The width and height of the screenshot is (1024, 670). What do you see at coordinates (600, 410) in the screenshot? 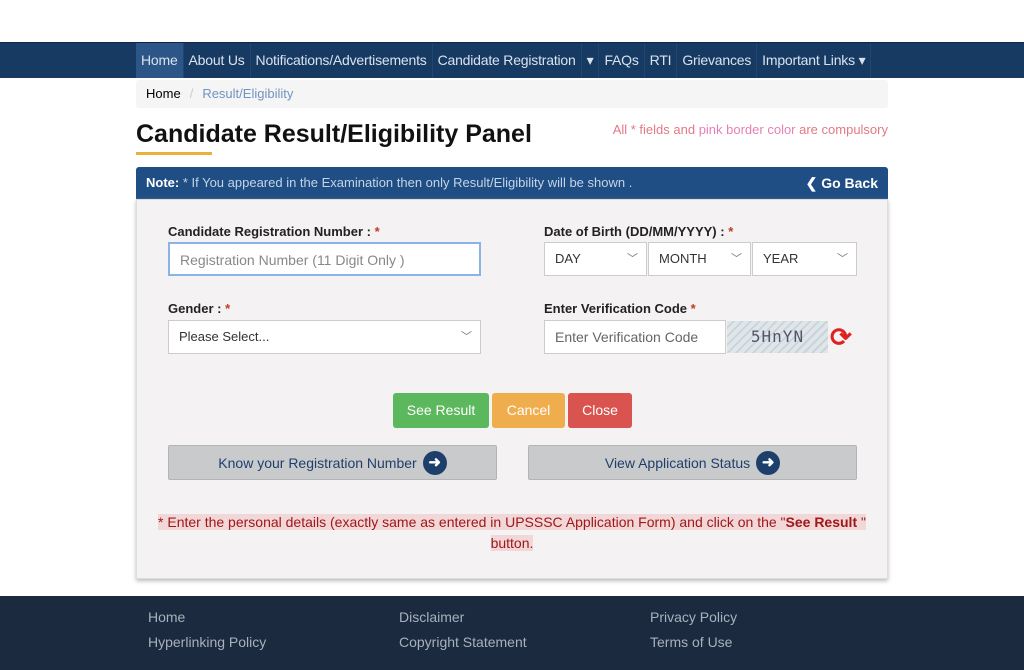
I see `close-button: Close` at bounding box center [600, 410].